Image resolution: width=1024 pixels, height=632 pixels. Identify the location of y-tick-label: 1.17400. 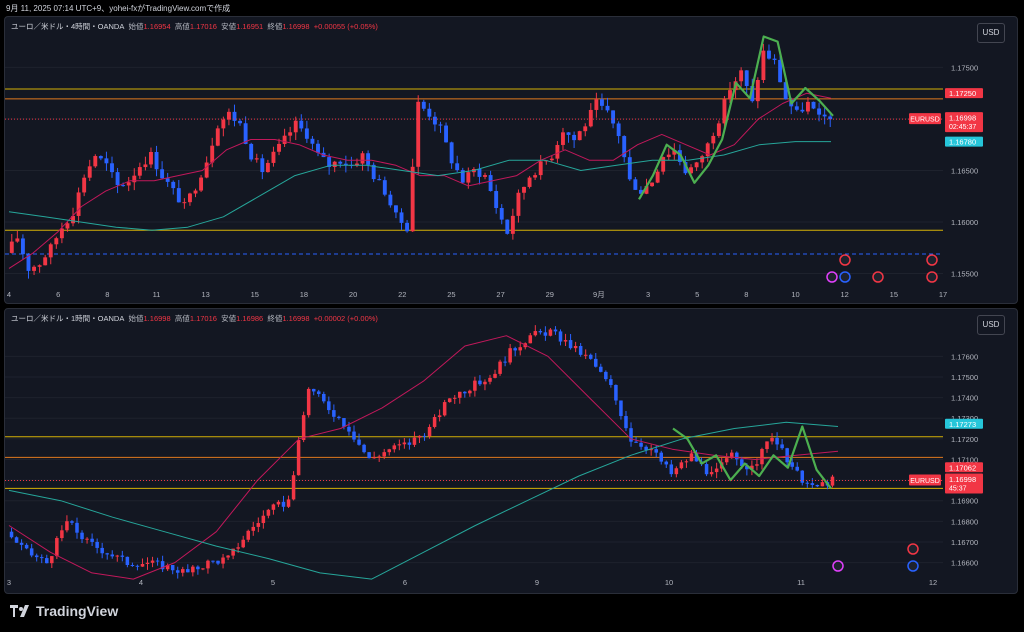
(964, 398).